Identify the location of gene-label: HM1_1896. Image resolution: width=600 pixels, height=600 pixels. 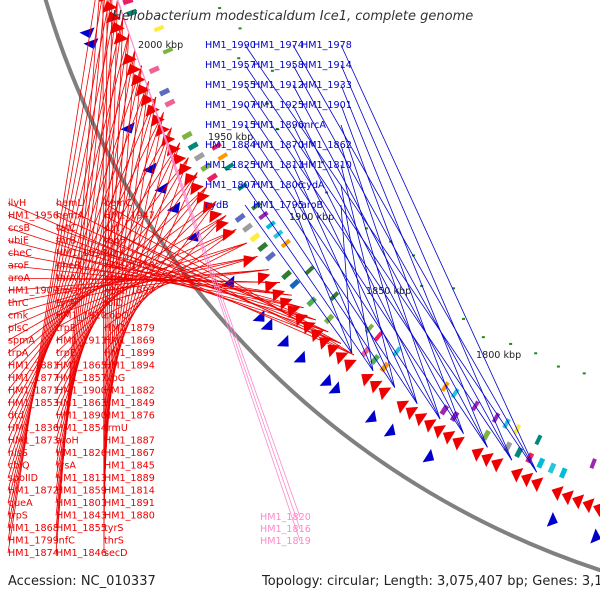
(278, 125).